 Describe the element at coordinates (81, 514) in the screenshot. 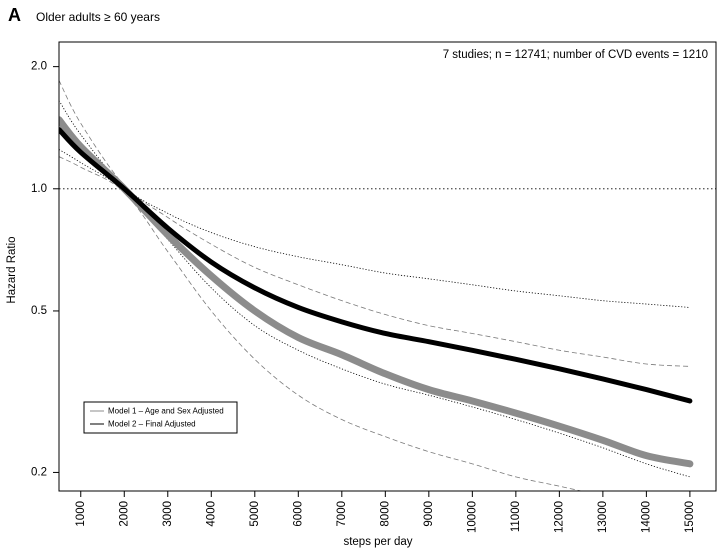

I see `x-tick-label: 1000` at that location.